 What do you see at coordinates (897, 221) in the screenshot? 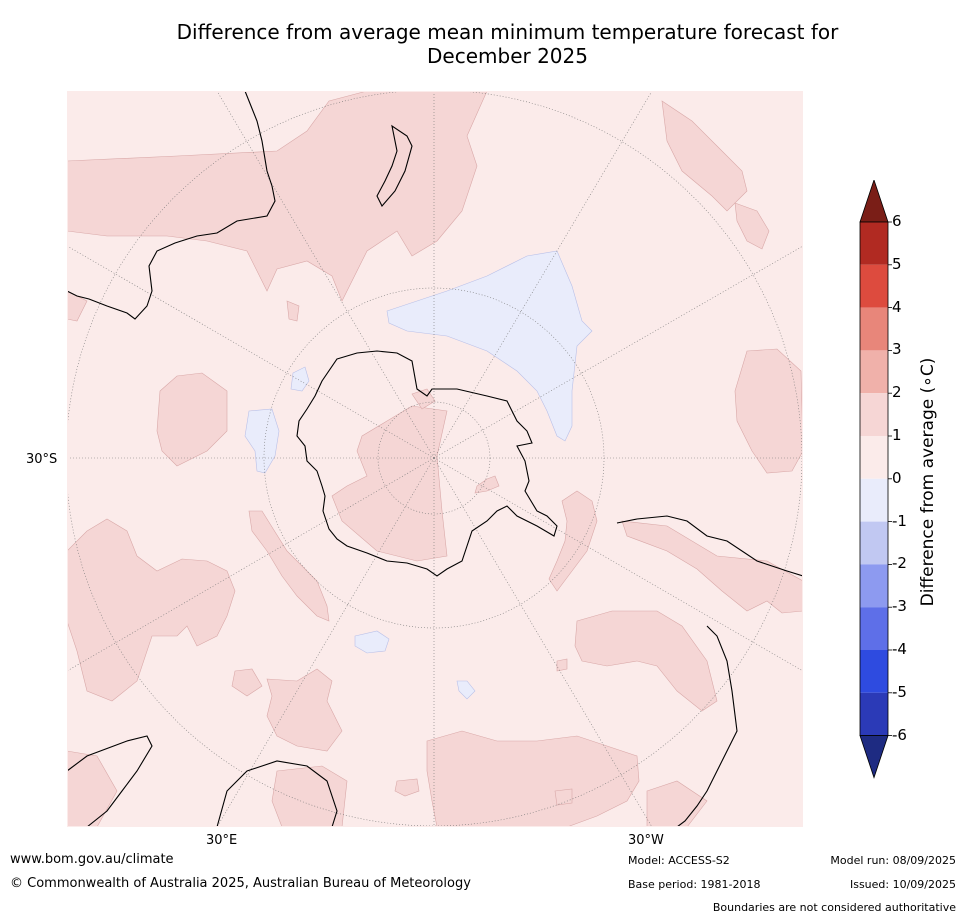
I see `colorbar-tick-label: 6` at bounding box center [897, 221].